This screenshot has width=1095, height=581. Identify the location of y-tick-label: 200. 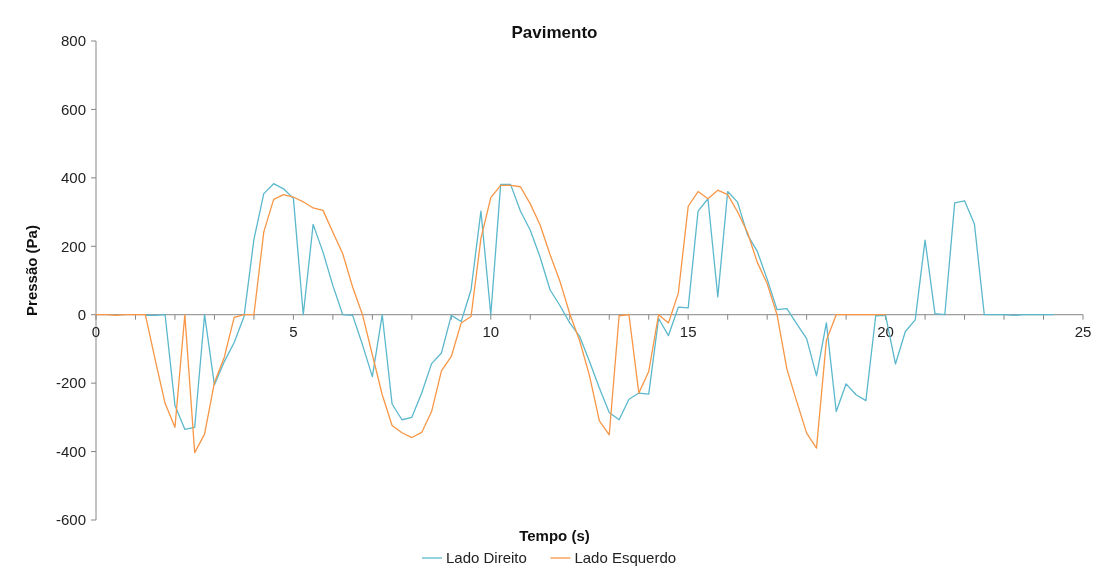
(73, 246).